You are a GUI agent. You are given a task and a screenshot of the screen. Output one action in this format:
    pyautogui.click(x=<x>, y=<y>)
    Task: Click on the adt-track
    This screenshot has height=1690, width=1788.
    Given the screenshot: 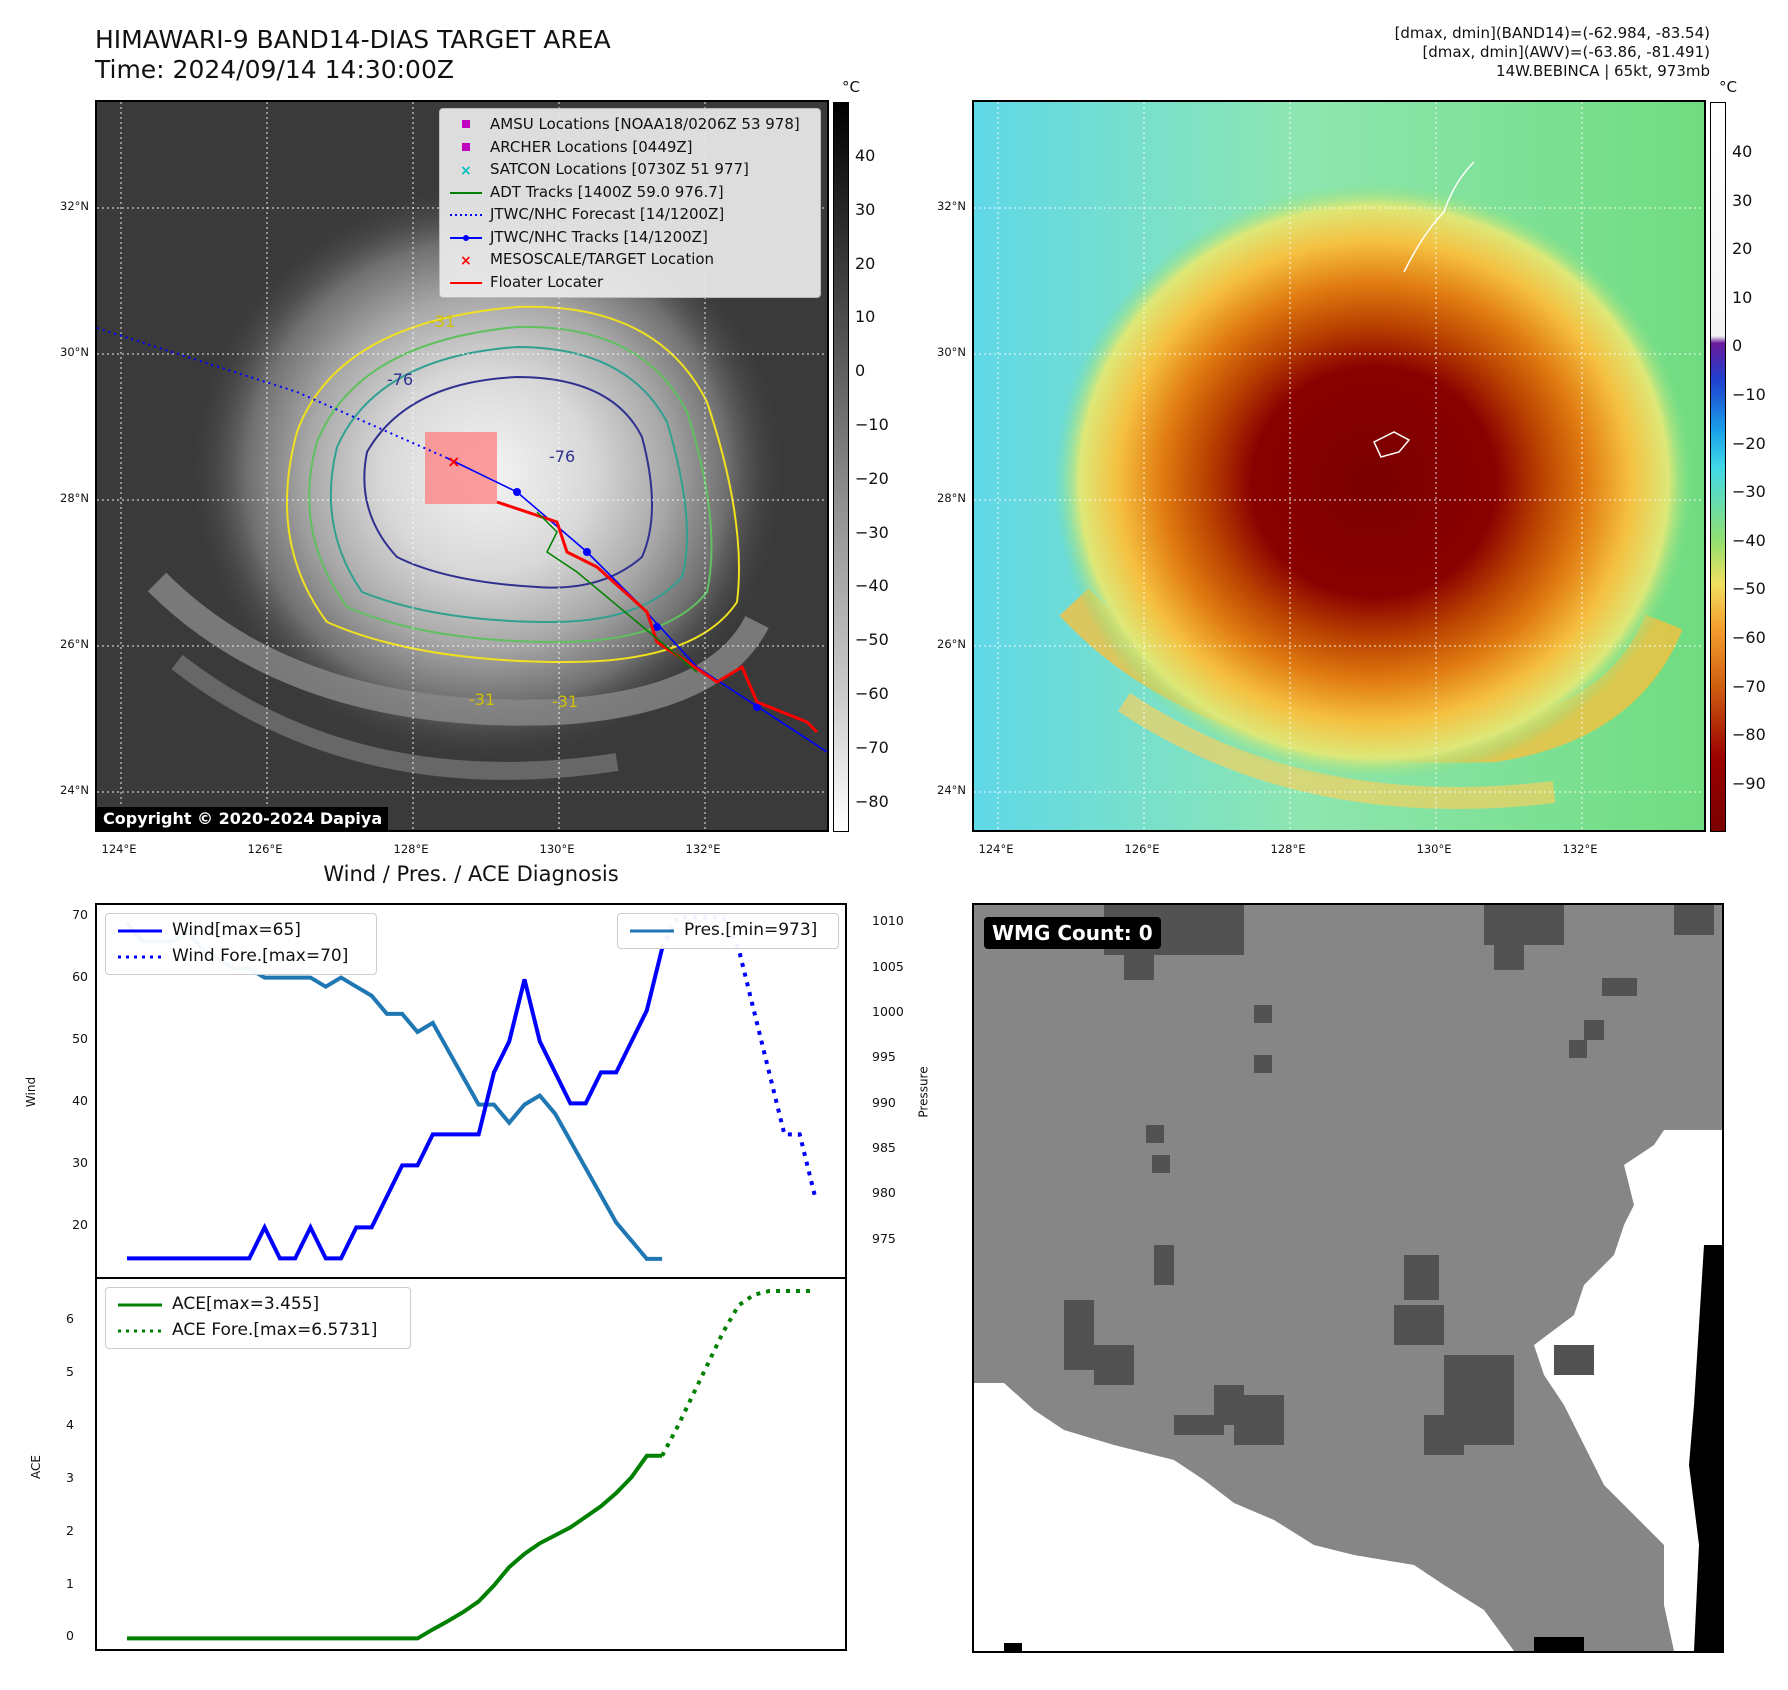 What is the action you would take?
    pyautogui.click(x=617, y=592)
    